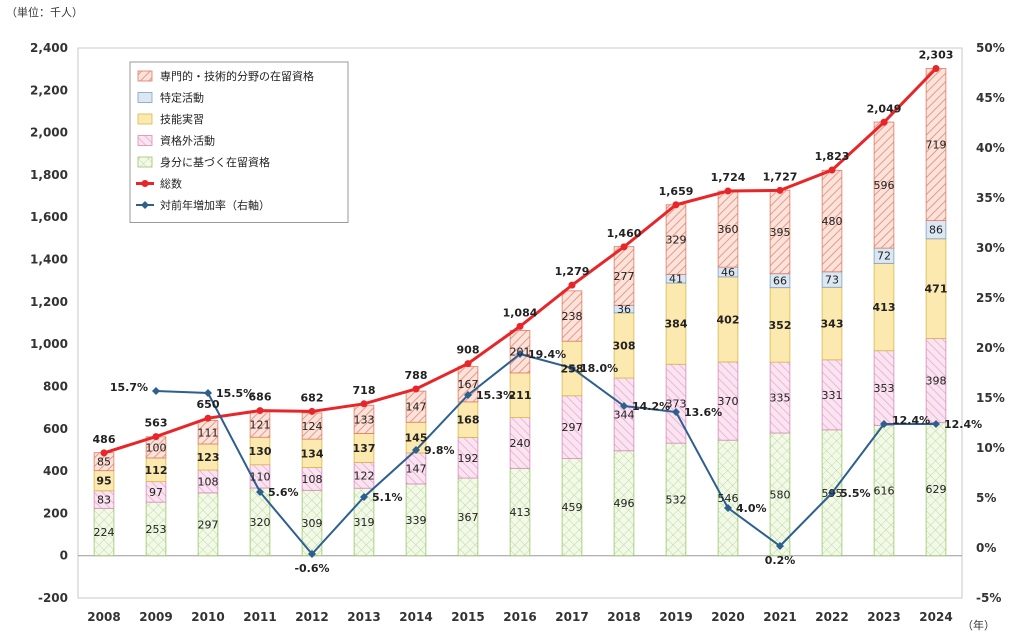 The image size is (1024, 642). I want to click on y-left-tick-label: 200, so click(55, 513).